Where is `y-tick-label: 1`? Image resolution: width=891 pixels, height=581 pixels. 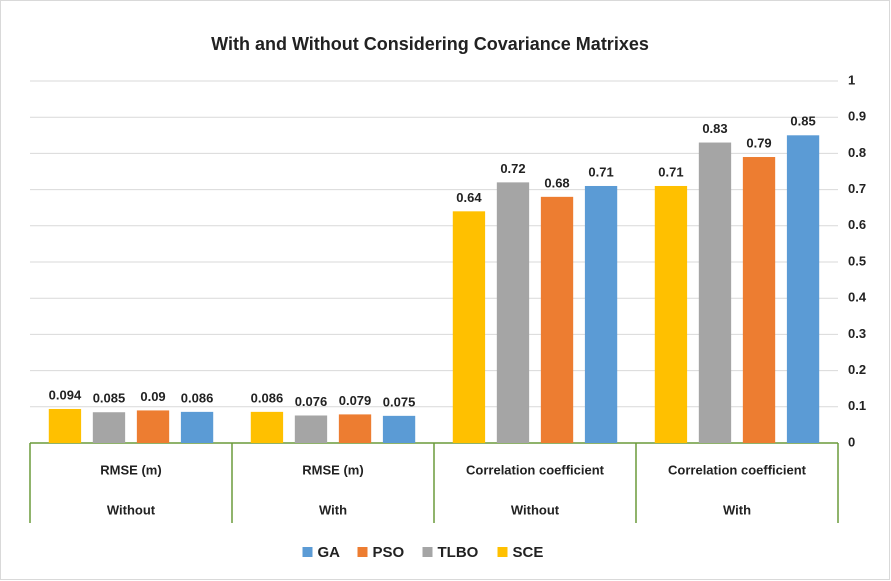 y-tick-label: 1 is located at coordinates (851, 79).